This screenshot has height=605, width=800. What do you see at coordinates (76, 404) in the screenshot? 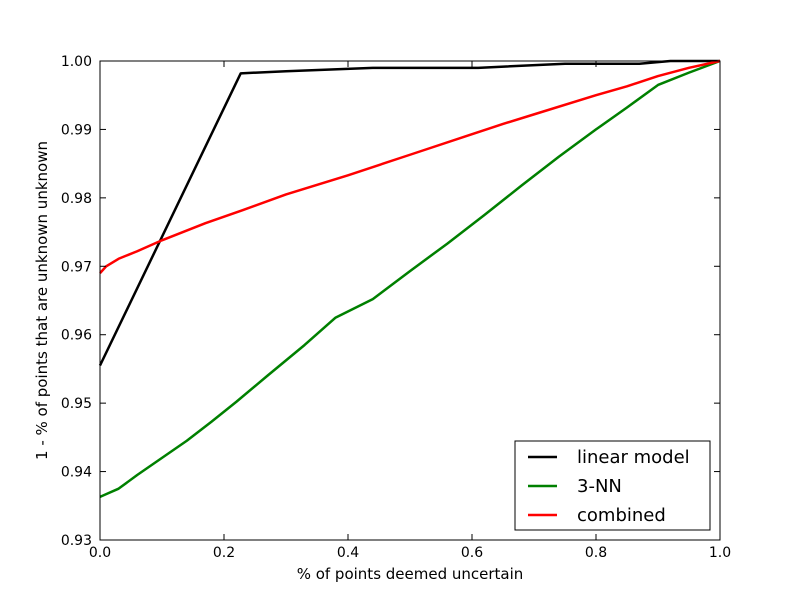
I see `y-tick-label: 0.95` at bounding box center [76, 404].